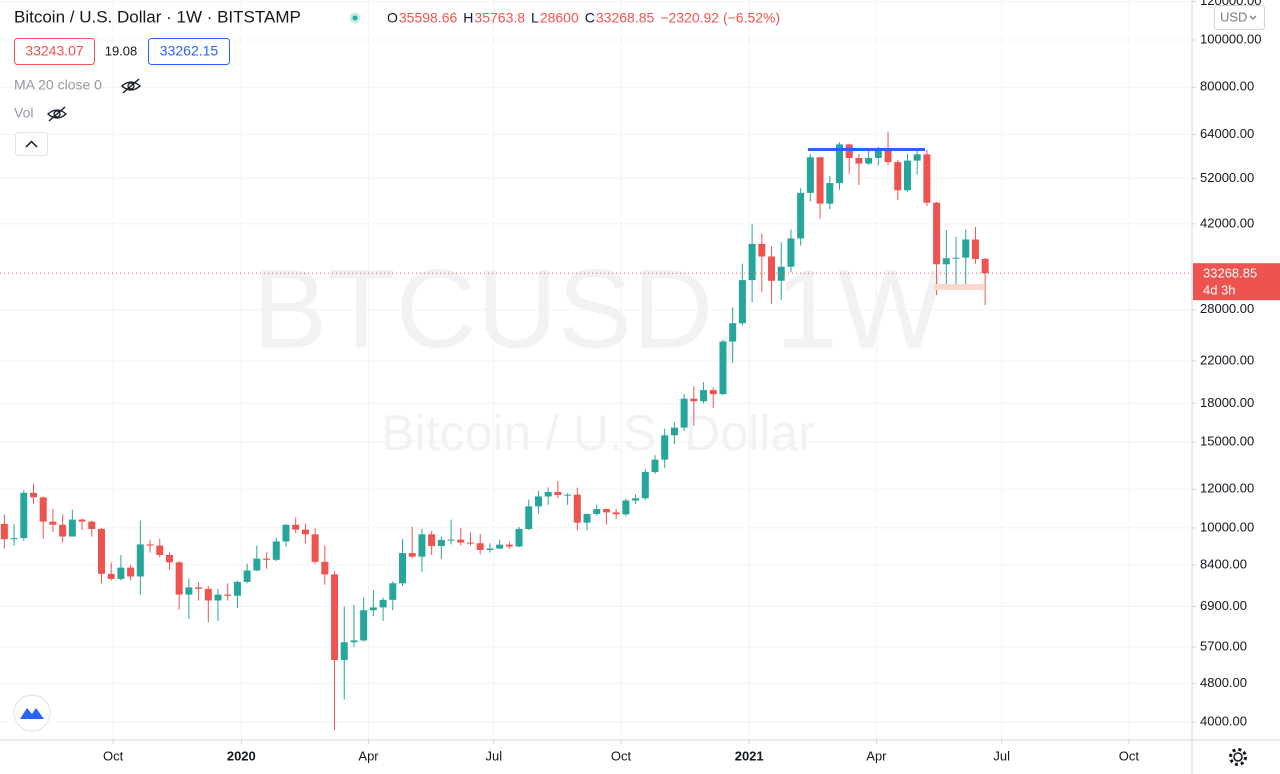 This screenshot has height=774, width=1280. I want to click on ohlc-value: 35763.8, so click(499, 18).